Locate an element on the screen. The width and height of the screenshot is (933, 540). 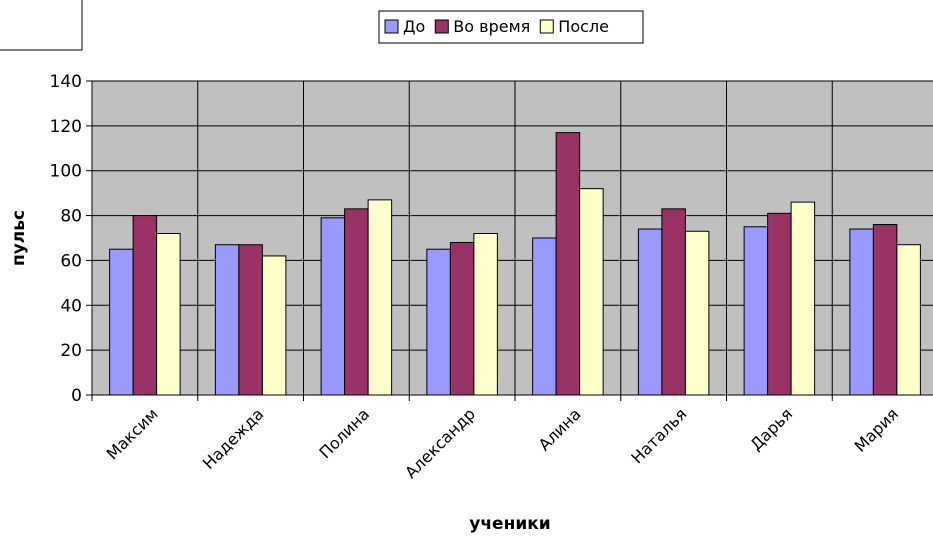
y-tick-label: 60 is located at coordinates (71, 261).